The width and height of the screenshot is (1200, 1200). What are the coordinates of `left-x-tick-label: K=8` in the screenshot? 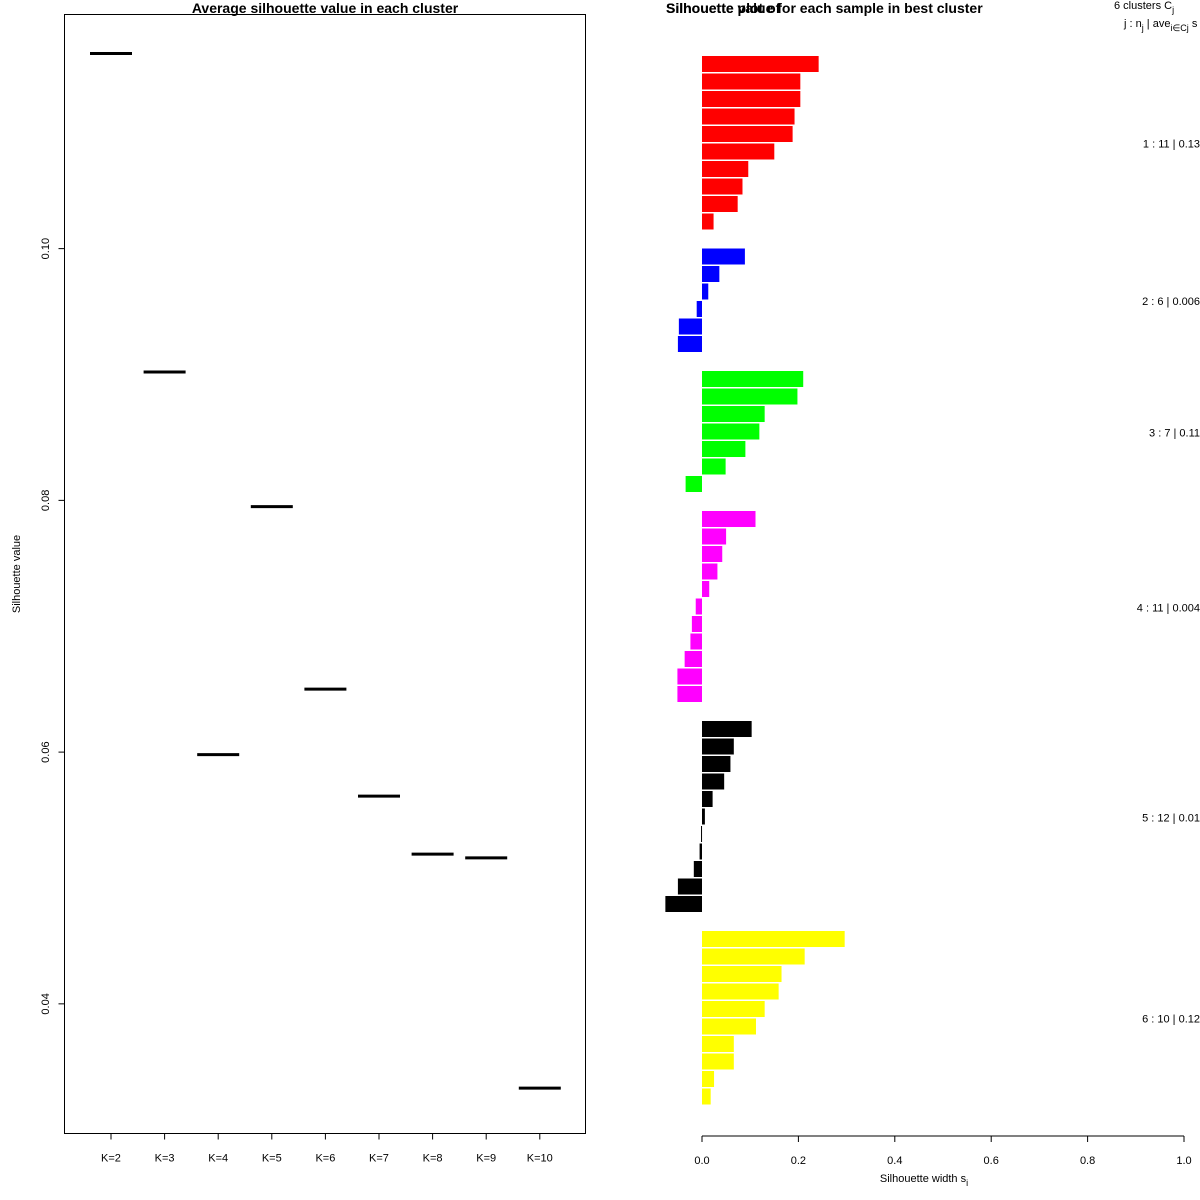 It's located at (433, 1159).